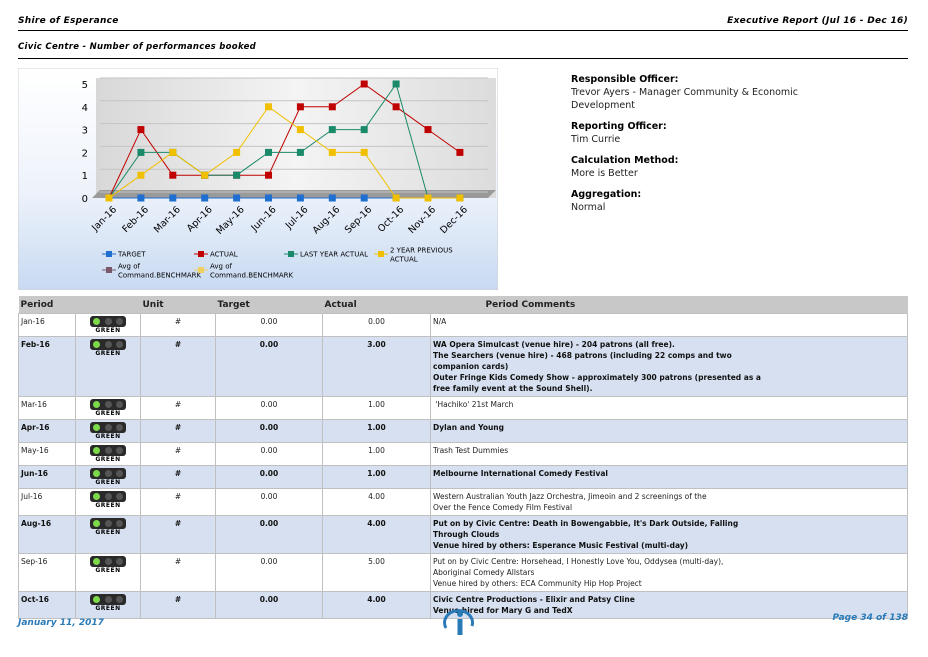 The height and width of the screenshot is (657, 928). I want to click on legend-label: TARGET, so click(131, 255).